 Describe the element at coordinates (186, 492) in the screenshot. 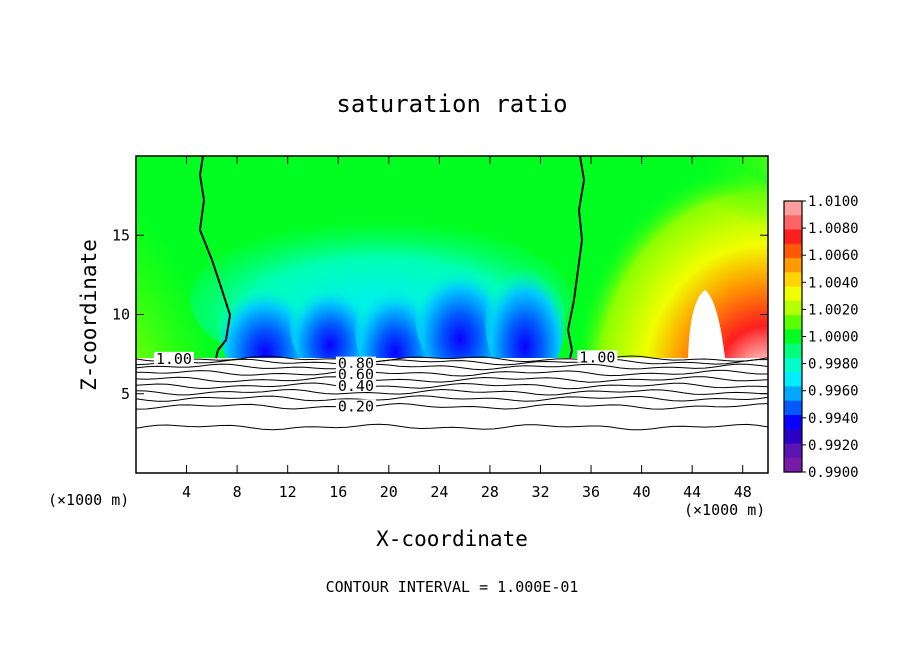

I see `x-tick-label: 4` at that location.